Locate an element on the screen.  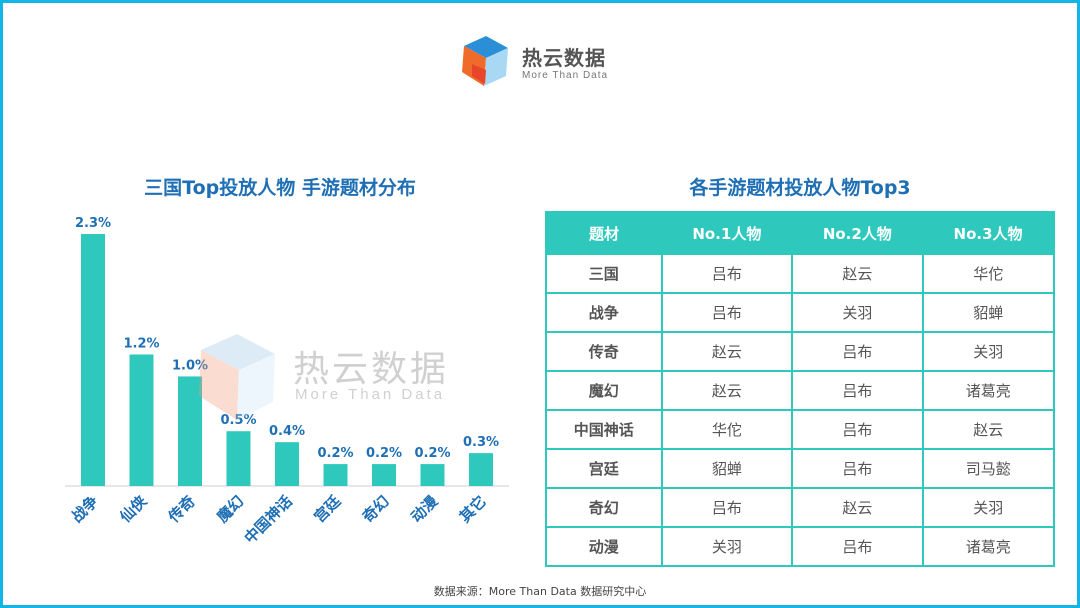
category-tick-label: 中国神话 is located at coordinates (268, 519).